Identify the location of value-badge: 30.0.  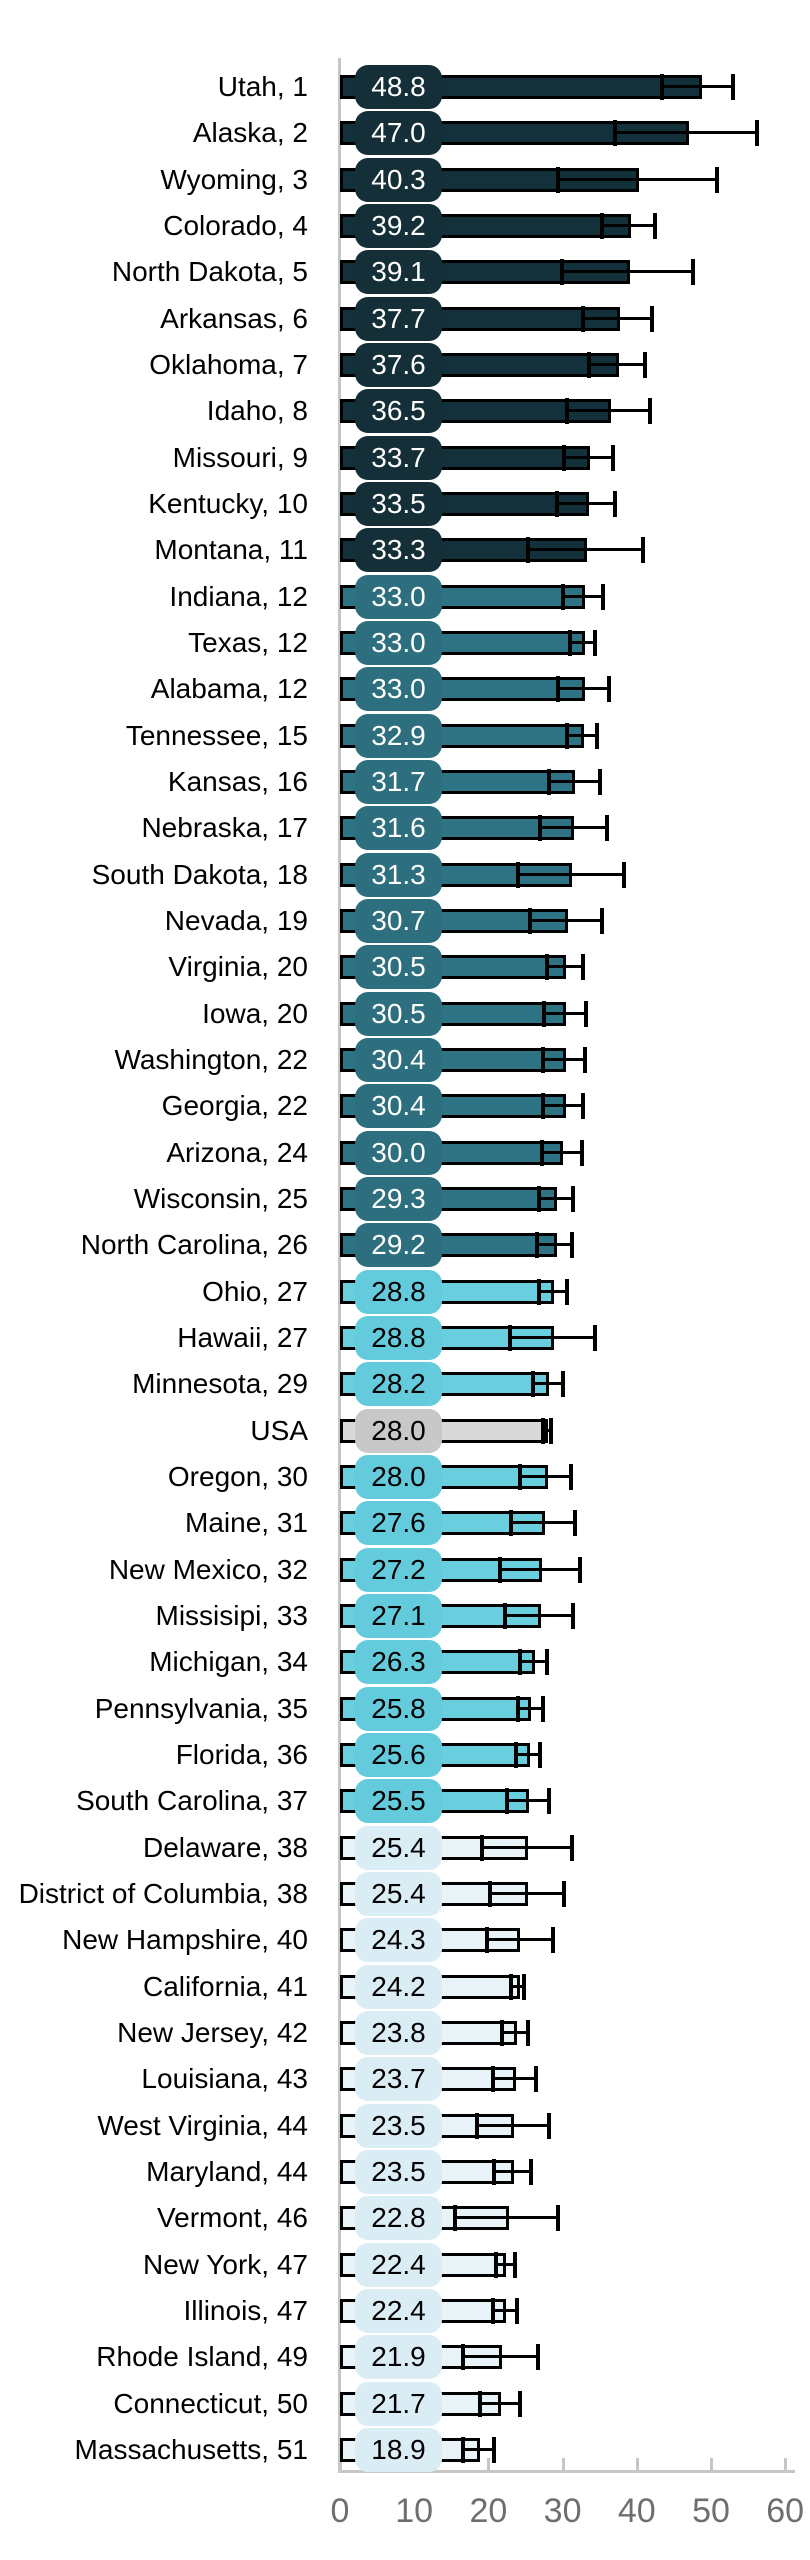
(398, 1152).